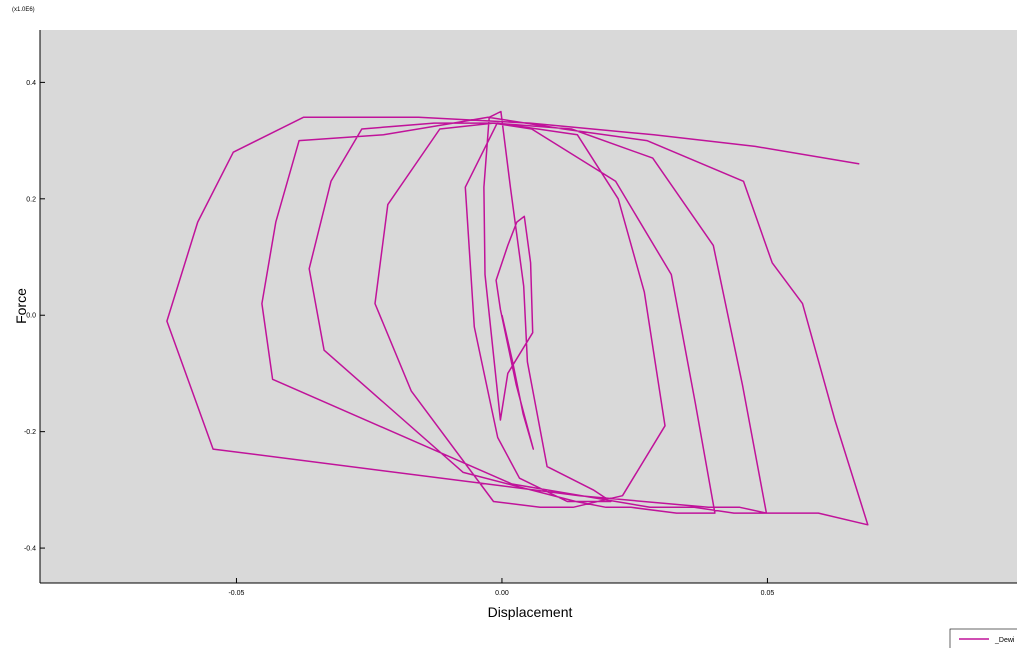 This screenshot has height=648, width=1017. What do you see at coordinates (501, 587) in the screenshot?
I see `x-axis-ticks: -0.05 0.00 0.05` at bounding box center [501, 587].